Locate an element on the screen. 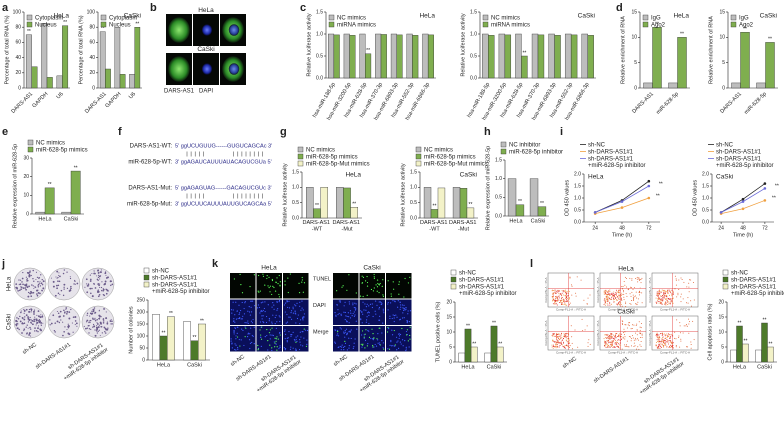 The height and width of the screenshot is (434, 784). y-axis-label: Relative expression of miR-628-5p is located at coordinates (488, 188).